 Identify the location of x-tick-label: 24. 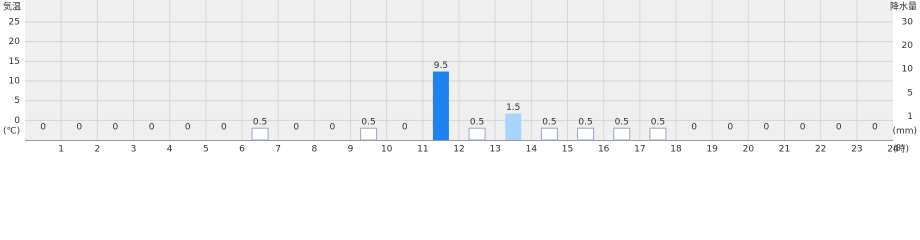
(893, 150).